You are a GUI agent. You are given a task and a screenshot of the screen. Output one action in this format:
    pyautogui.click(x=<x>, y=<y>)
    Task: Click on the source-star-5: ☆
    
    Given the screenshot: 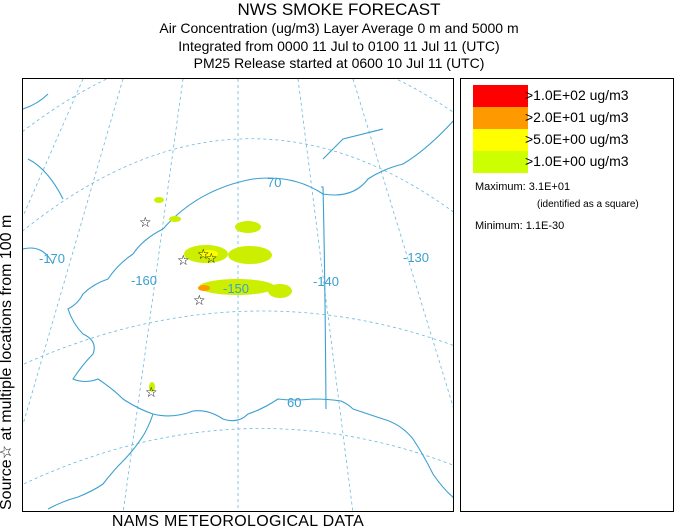 What is the action you would take?
    pyautogui.click(x=199, y=301)
    